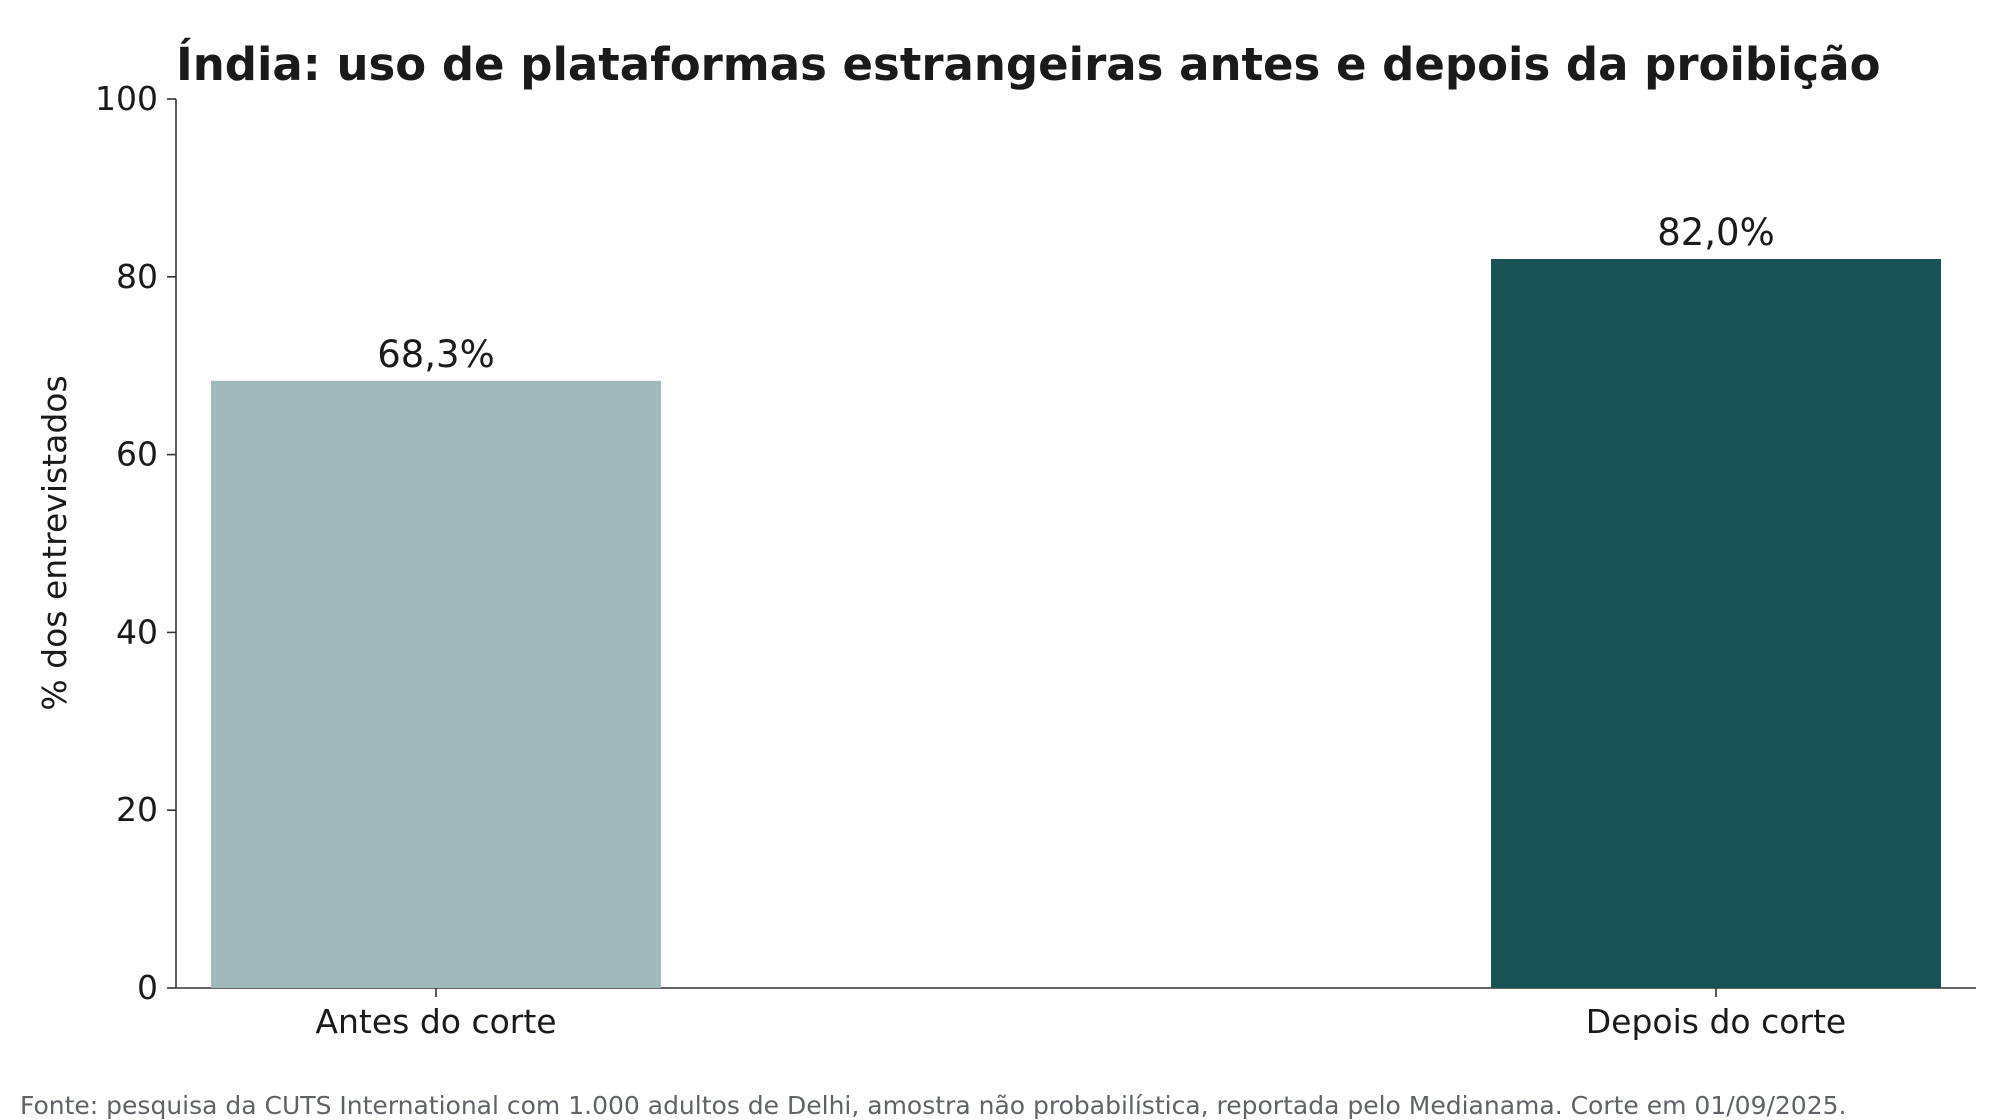 This screenshot has height=1120, width=2000. What do you see at coordinates (1716, 232) in the screenshot?
I see `bar-value-label: 82,0%` at bounding box center [1716, 232].